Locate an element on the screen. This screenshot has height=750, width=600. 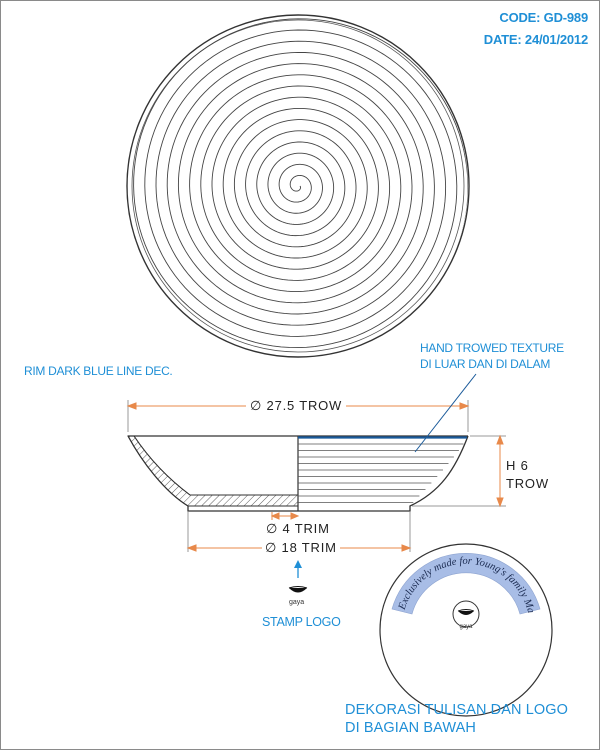
foot-outer-label: ∅ 18 TRIM is located at coordinates (301, 548).